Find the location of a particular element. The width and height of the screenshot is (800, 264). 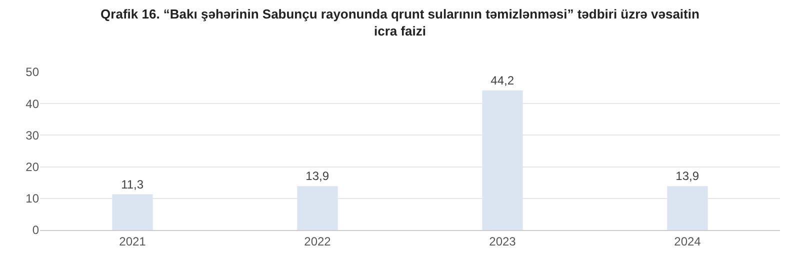

x-tick-label: 2021 is located at coordinates (132, 241).